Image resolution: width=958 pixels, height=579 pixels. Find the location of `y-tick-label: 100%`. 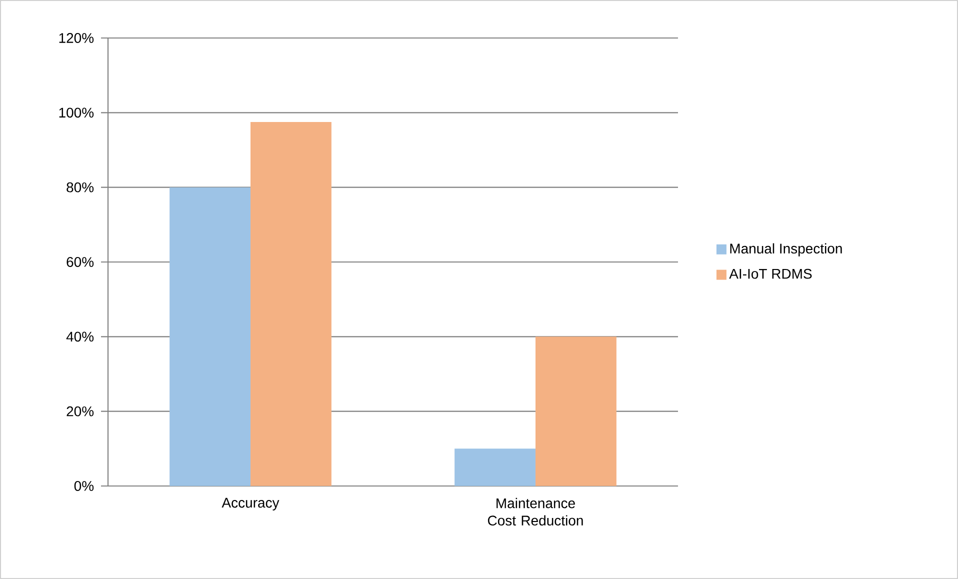

y-tick-label: 100% is located at coordinates (76, 113).